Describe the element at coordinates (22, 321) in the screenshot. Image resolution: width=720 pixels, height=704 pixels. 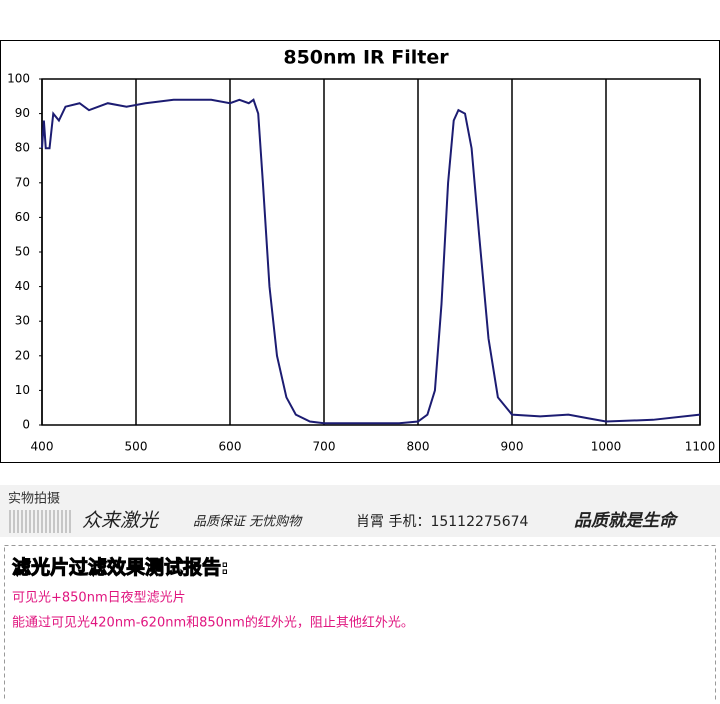
I see `y-tick-label: 30` at that location.